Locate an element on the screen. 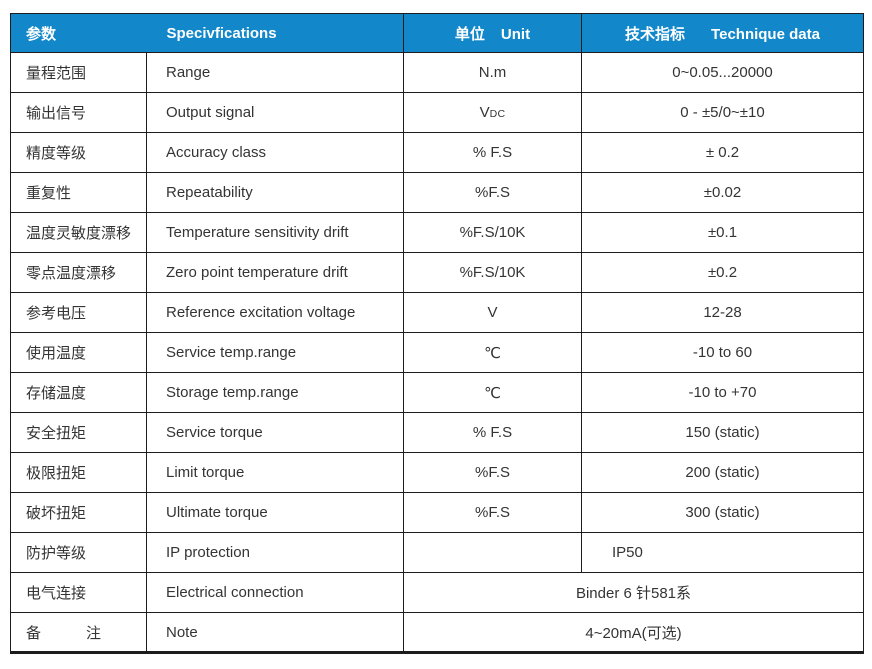 This screenshot has height=669, width=872. spec-en-cell: Limit torque is located at coordinates (275, 472).